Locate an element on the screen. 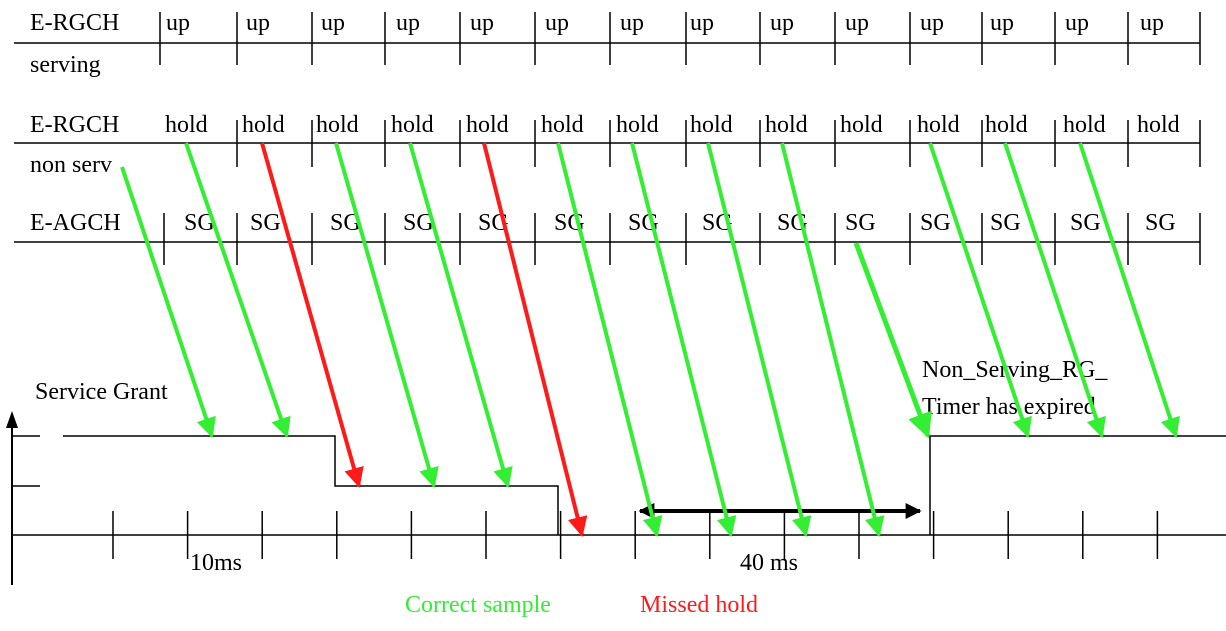 The width and height of the screenshot is (1226, 631). agch-row-label: E-AGCH is located at coordinates (75, 223).